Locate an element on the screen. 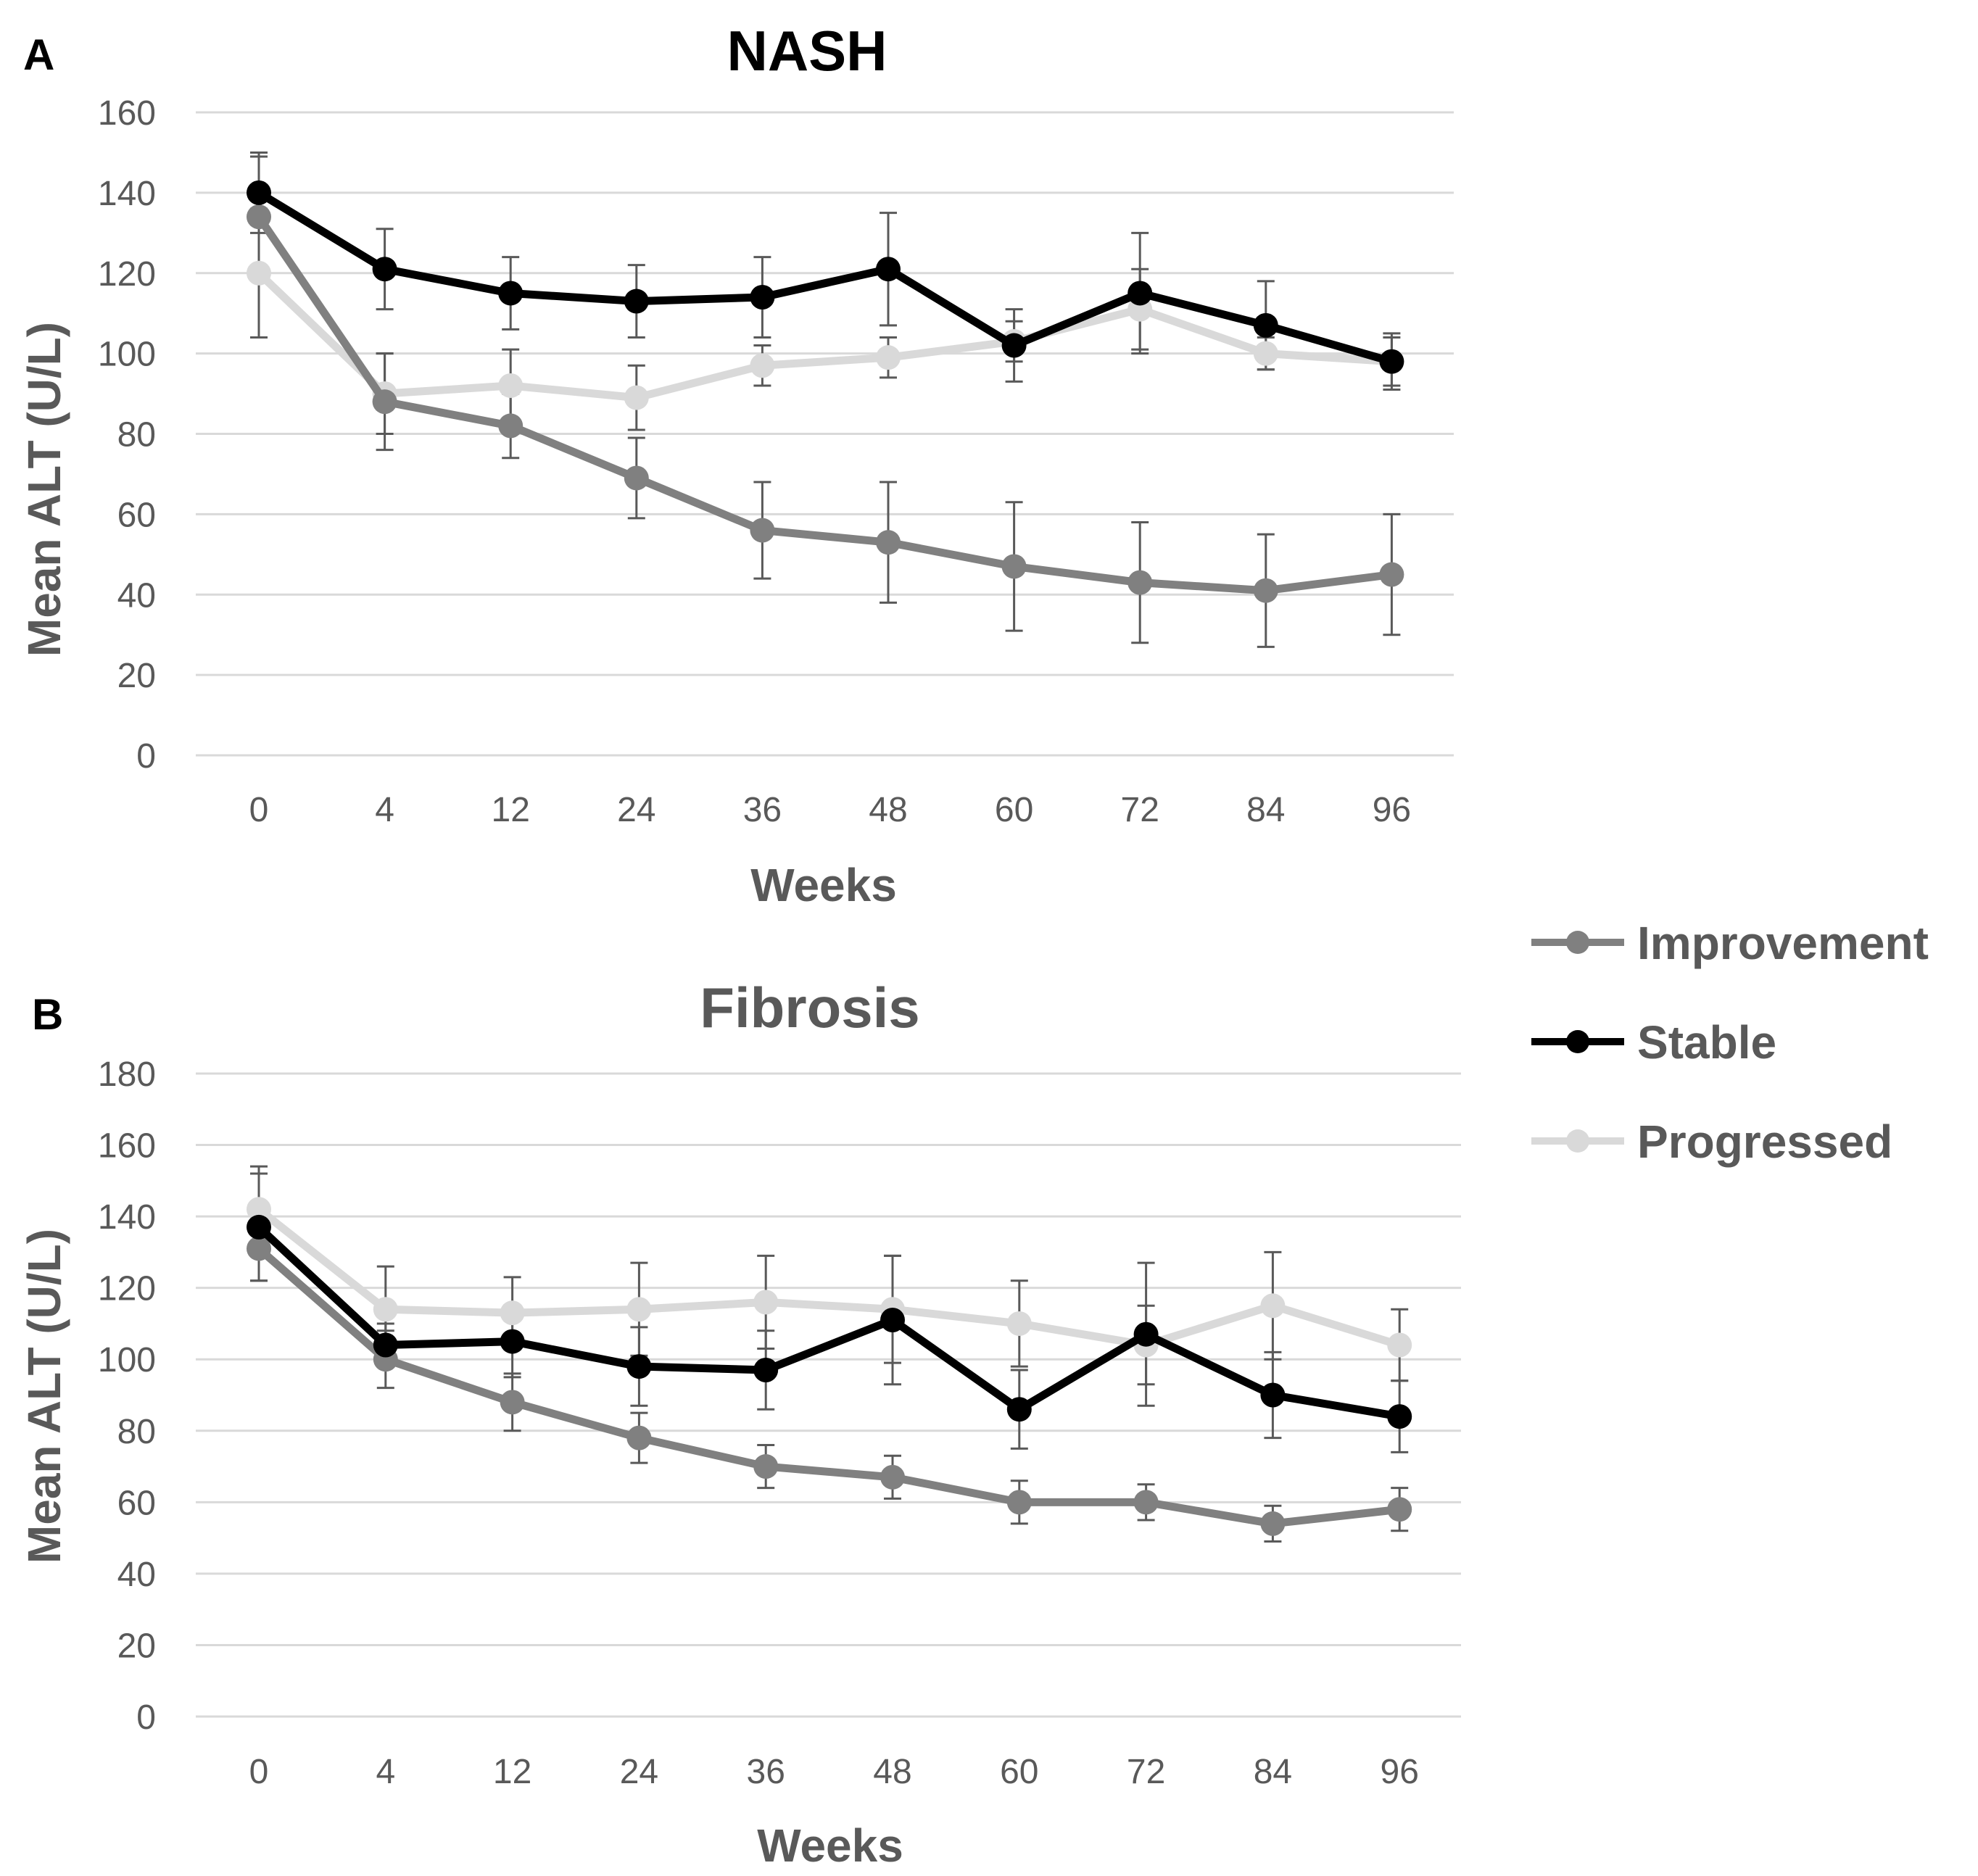  y-tick-20: 20 is located at coordinates (136, 676).